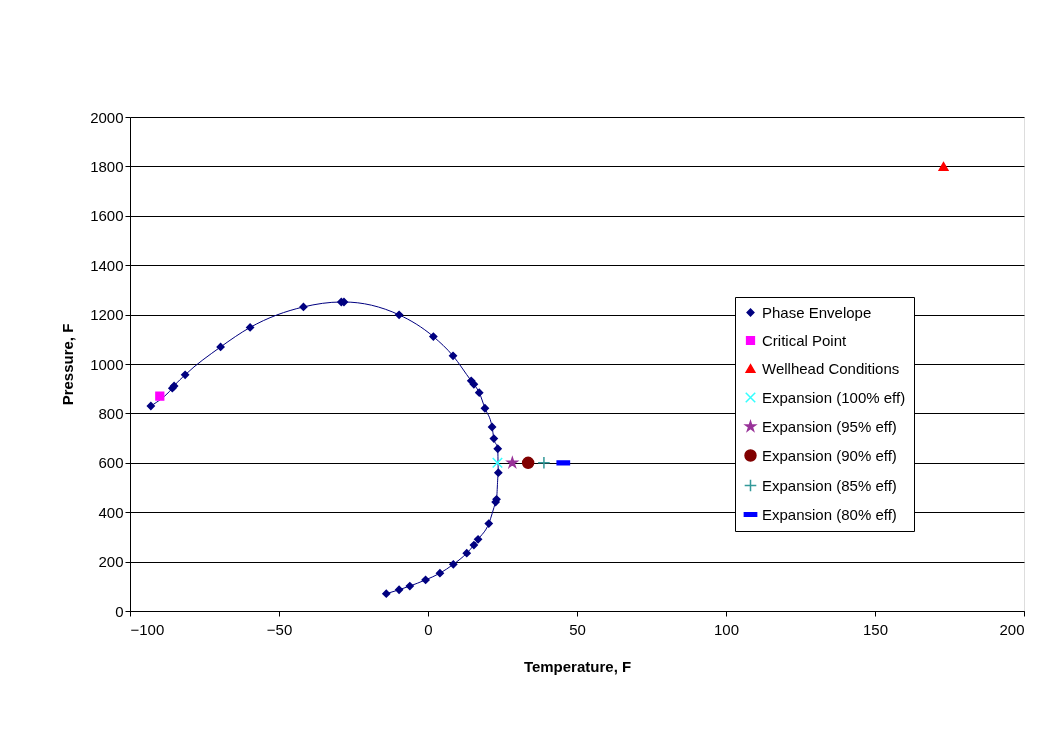 The image size is (1052, 732). I want to click on x-tick-label: 50, so click(577, 629).